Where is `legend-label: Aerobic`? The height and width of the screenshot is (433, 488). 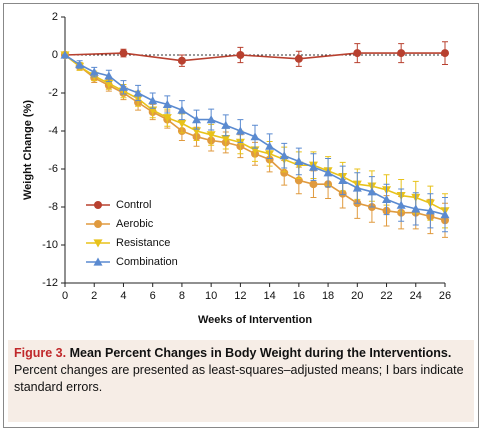
legend-label: Aerobic is located at coordinates (135, 224).